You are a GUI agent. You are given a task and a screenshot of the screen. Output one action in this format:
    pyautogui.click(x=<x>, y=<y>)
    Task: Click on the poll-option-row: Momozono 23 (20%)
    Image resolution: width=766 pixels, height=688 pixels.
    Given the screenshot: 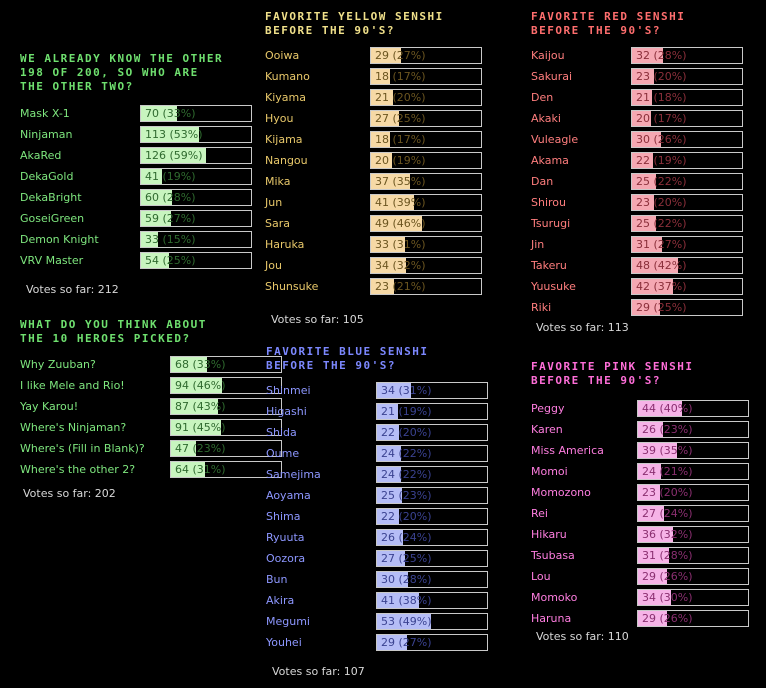 What is the action you would take?
    pyautogui.click(x=643, y=493)
    